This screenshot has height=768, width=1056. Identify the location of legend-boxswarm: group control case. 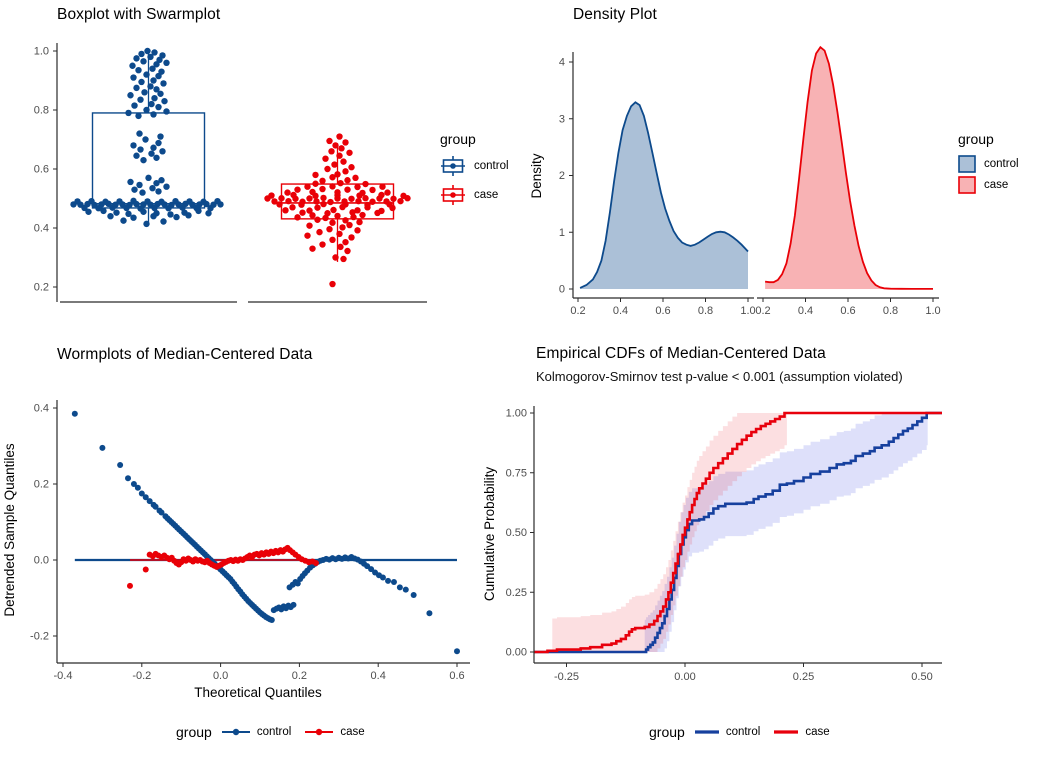
(474, 172).